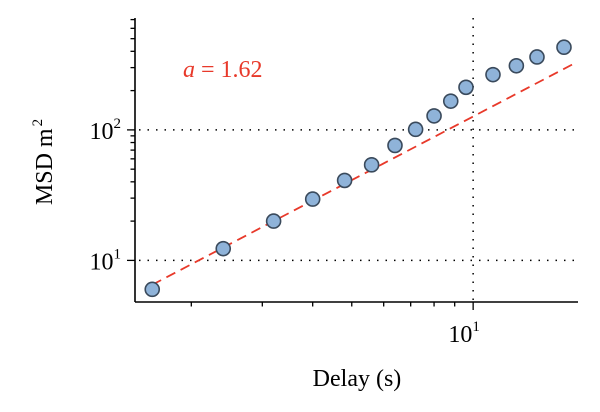 This screenshot has height=412, width=600. Describe the element at coordinates (460, 335) in the screenshot. I see `x-tick-label-base: 10` at that location.